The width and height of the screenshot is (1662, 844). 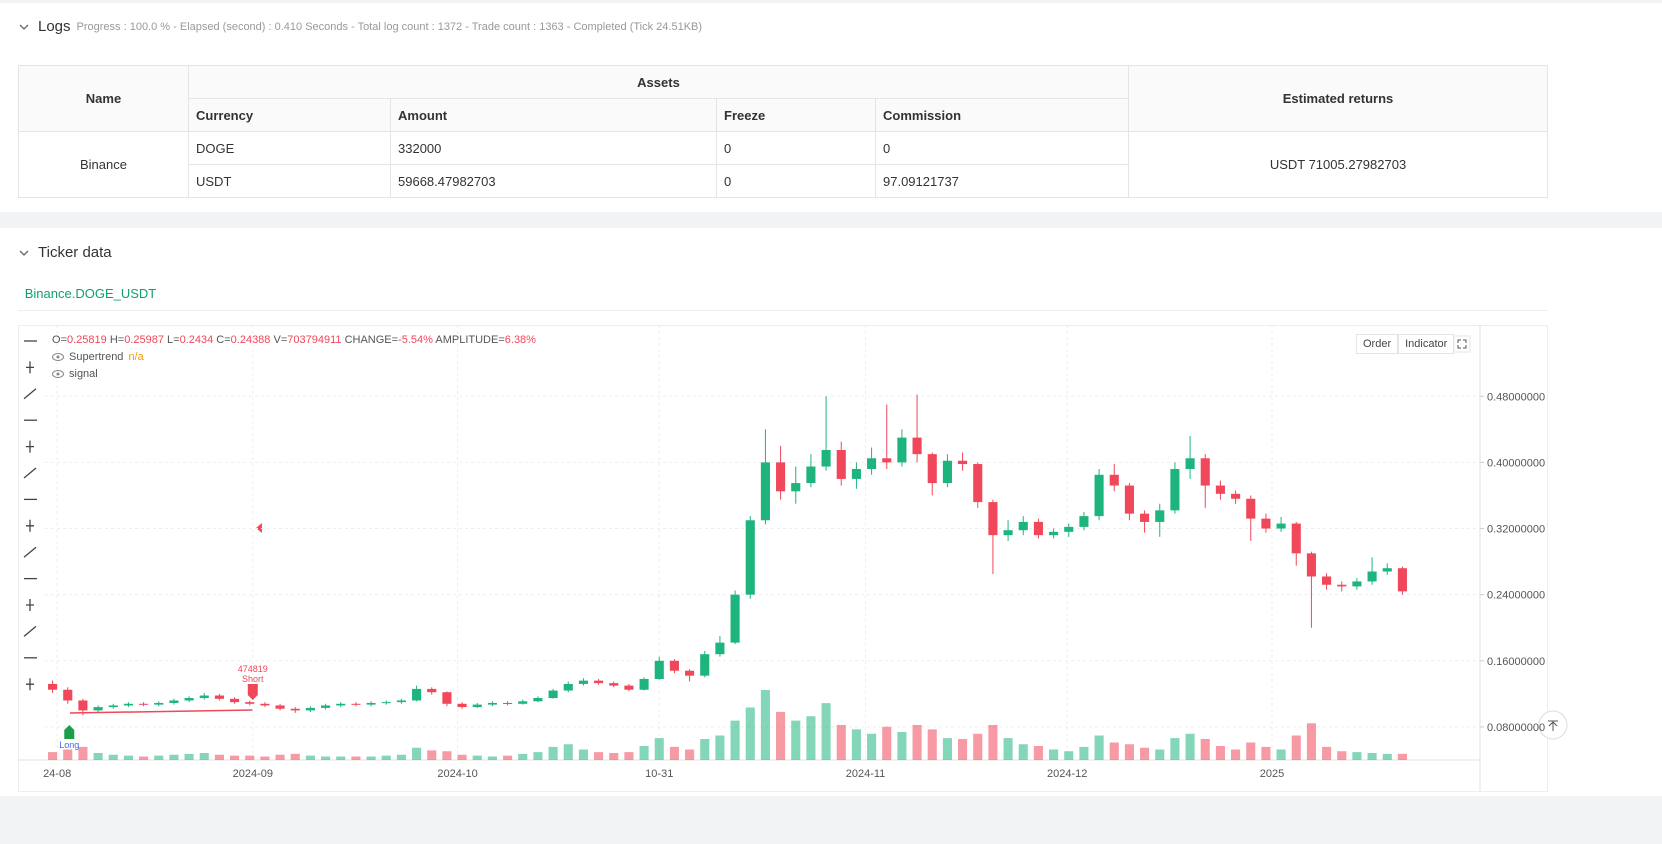 I want to click on position-line, so click(x=161, y=711).